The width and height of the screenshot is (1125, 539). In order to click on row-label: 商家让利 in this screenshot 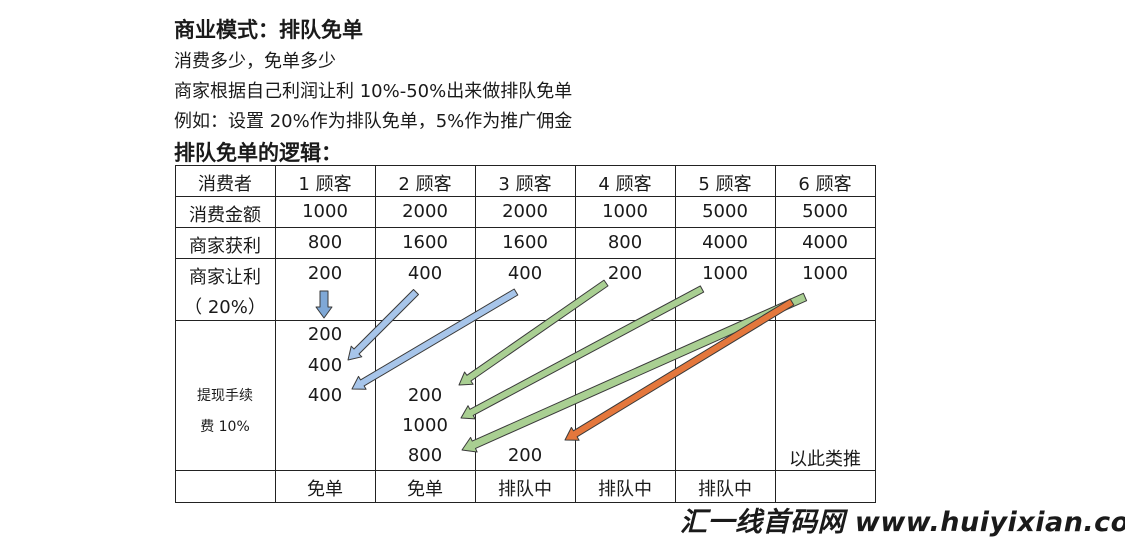, I will do `click(225, 277)`.